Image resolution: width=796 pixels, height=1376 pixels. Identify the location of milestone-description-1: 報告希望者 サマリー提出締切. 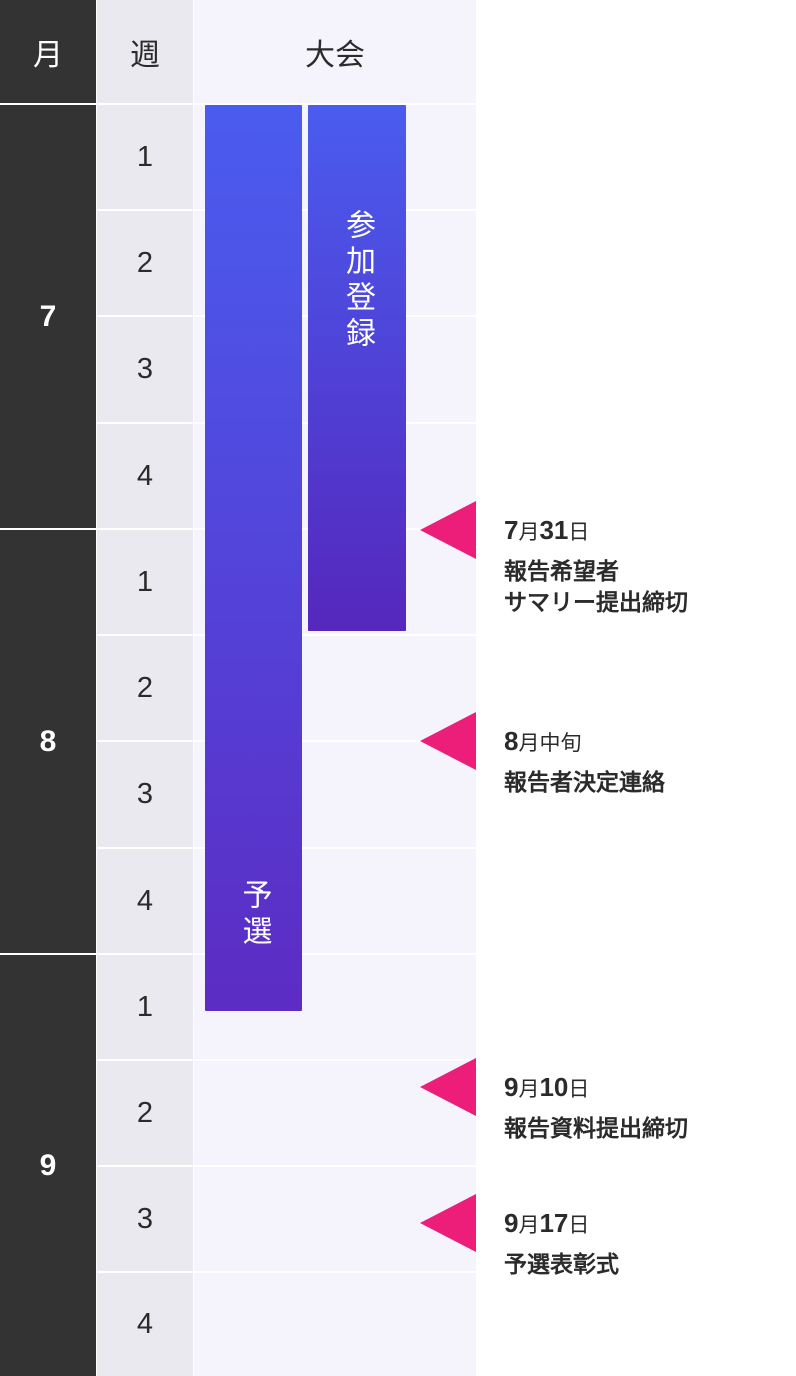
(596, 587).